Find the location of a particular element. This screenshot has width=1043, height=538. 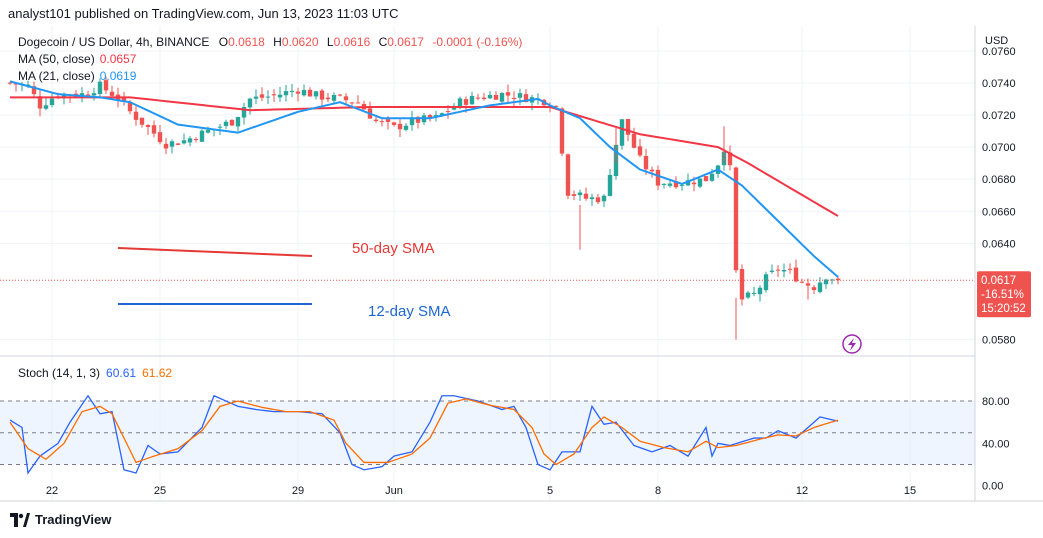

last-price-value: 0.0617 is located at coordinates (998, 281).